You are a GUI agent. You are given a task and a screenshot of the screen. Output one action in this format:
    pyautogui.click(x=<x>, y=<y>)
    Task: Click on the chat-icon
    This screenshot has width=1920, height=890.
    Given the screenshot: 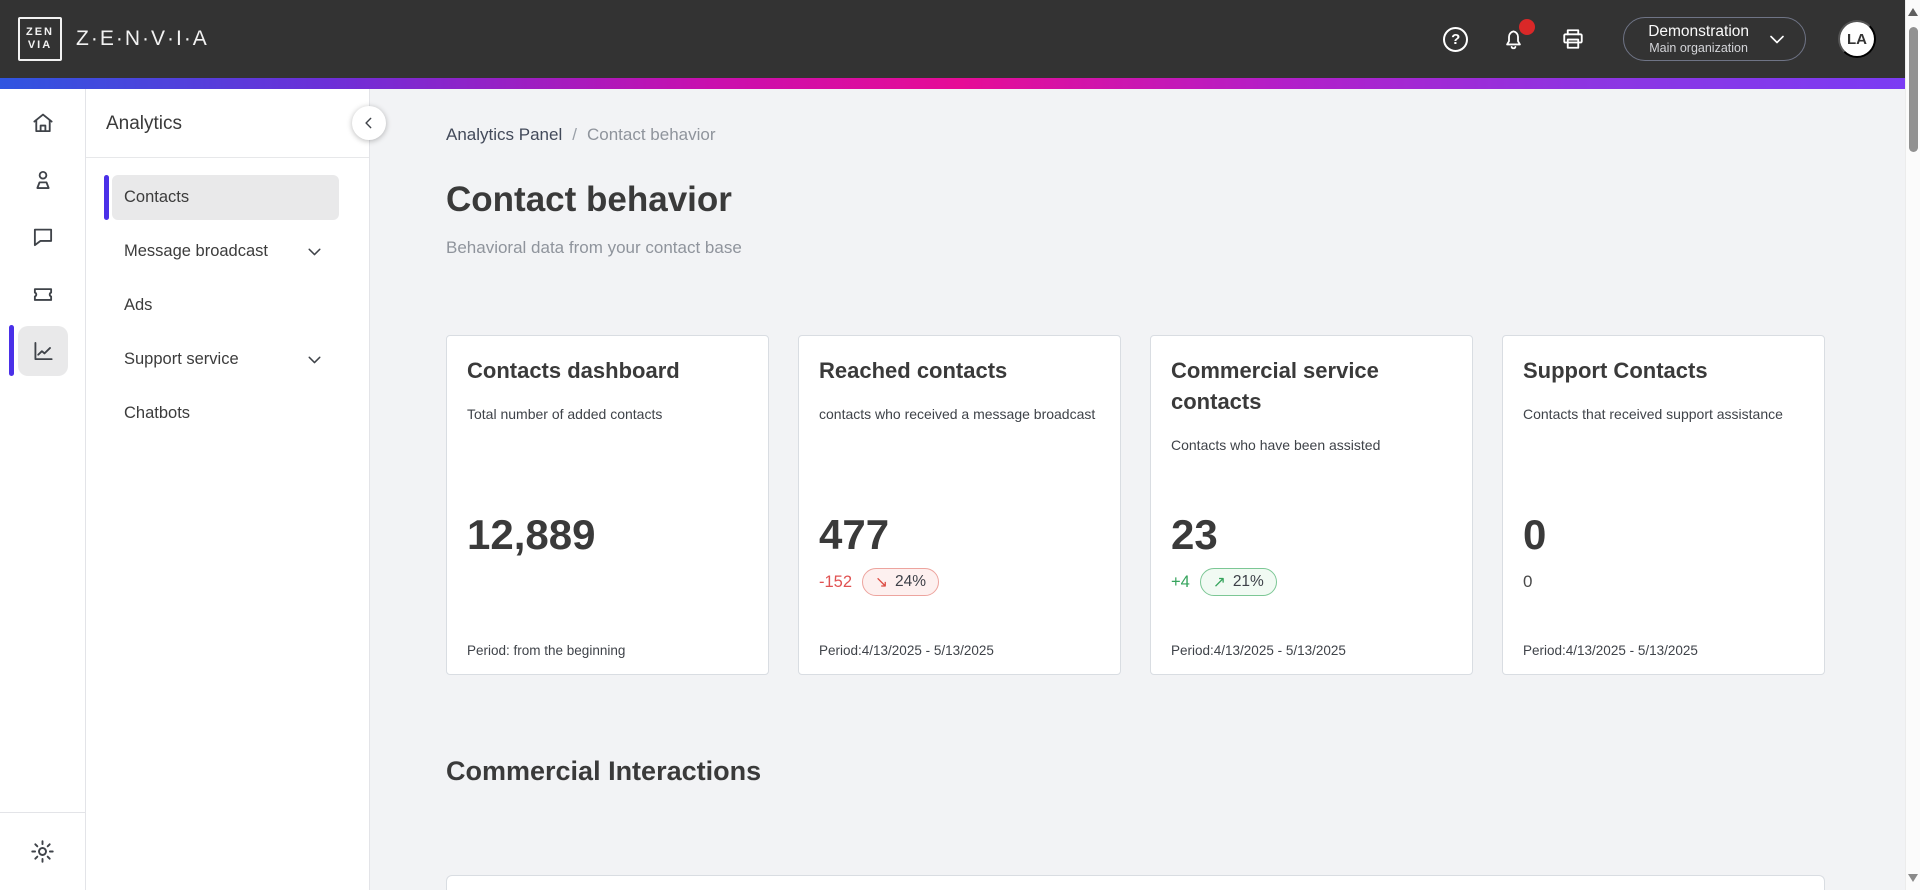 What is the action you would take?
    pyautogui.click(x=42, y=237)
    